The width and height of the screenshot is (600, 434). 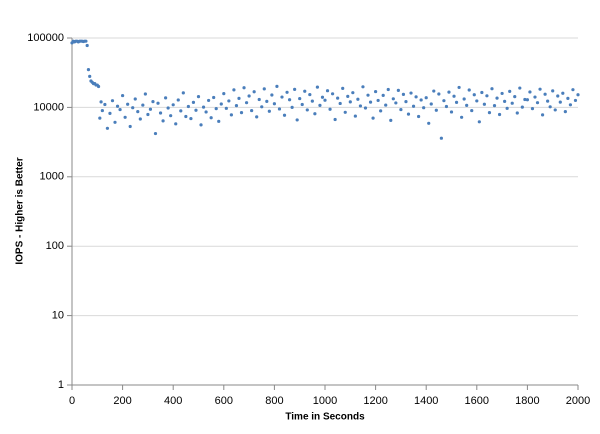 What do you see at coordinates (375, 401) in the screenshot?
I see `x-tick-label: 1200` at bounding box center [375, 401].